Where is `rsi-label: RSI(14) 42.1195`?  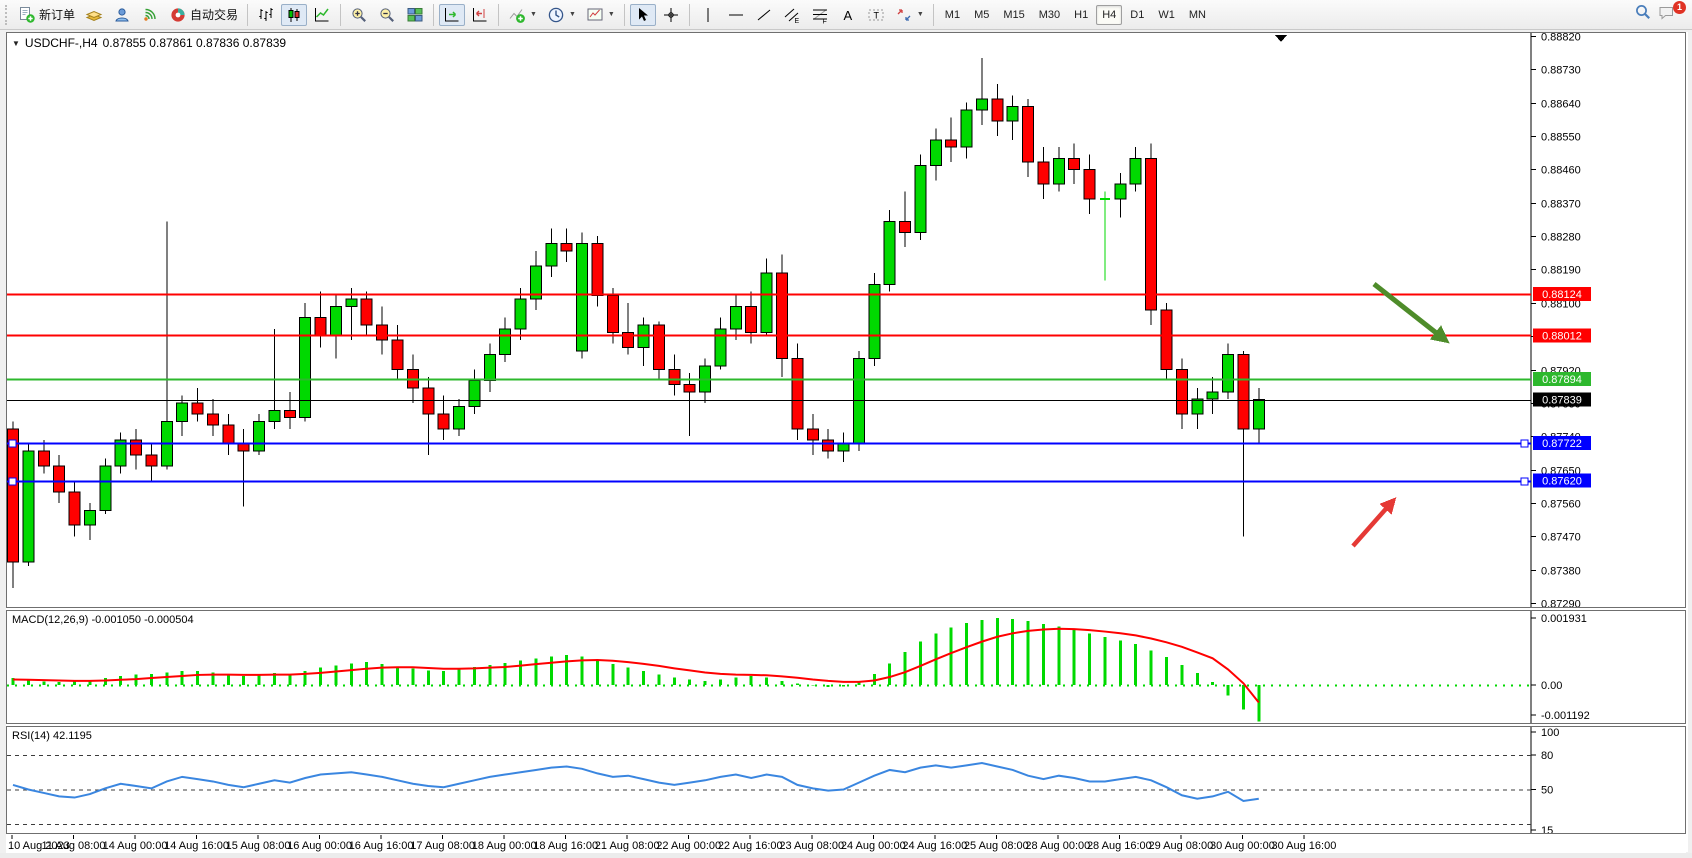
rsi-label: RSI(14) 42.1195 is located at coordinates (52, 736).